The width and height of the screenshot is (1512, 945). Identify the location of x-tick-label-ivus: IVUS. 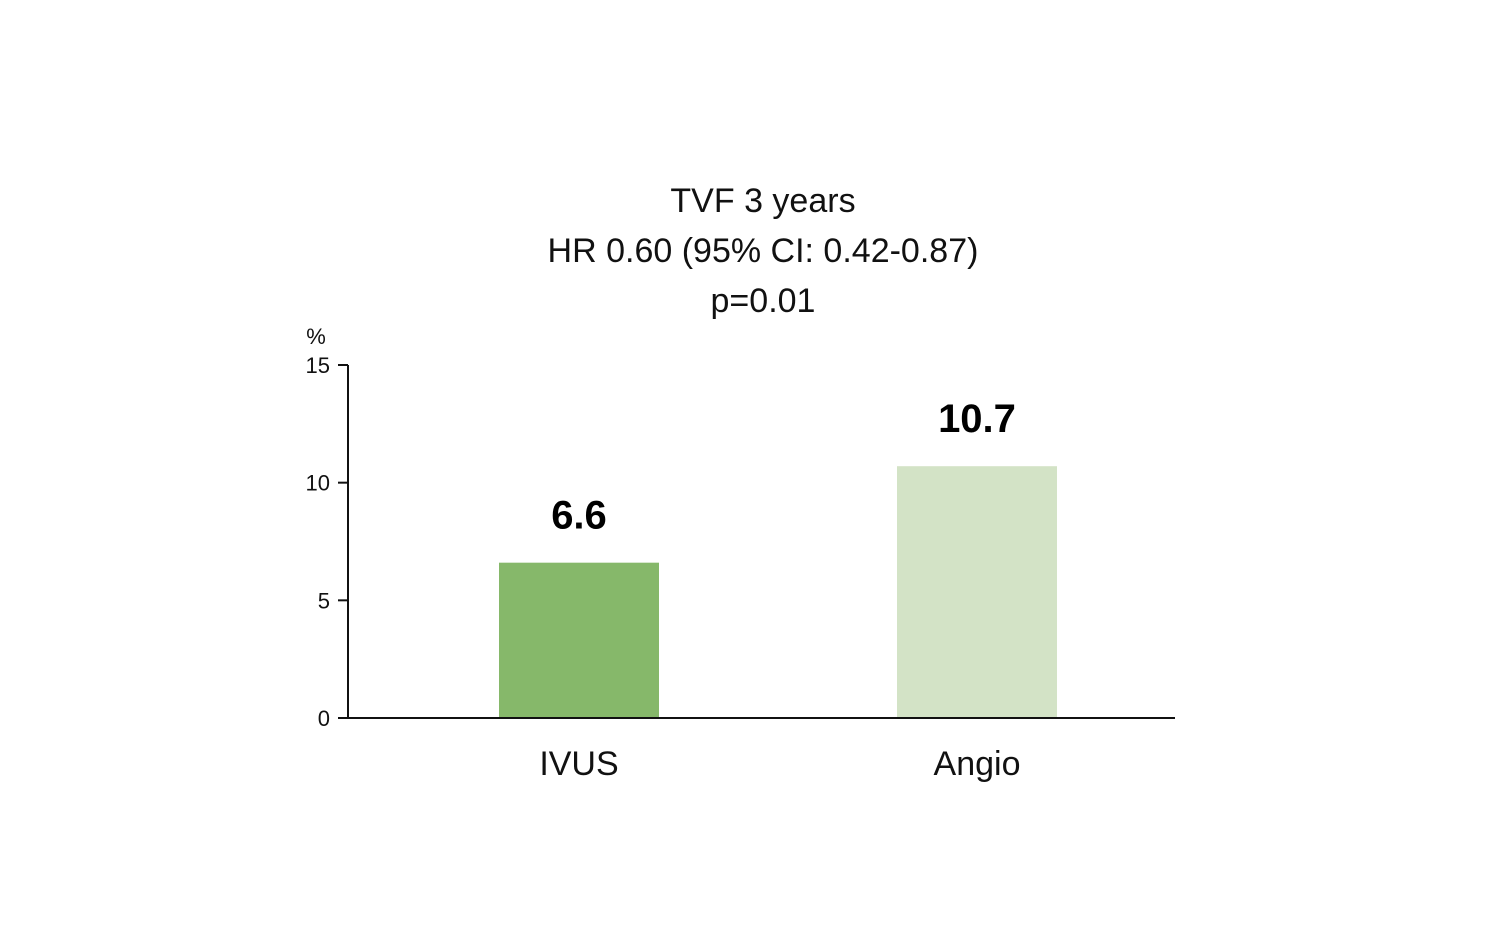
(578, 764).